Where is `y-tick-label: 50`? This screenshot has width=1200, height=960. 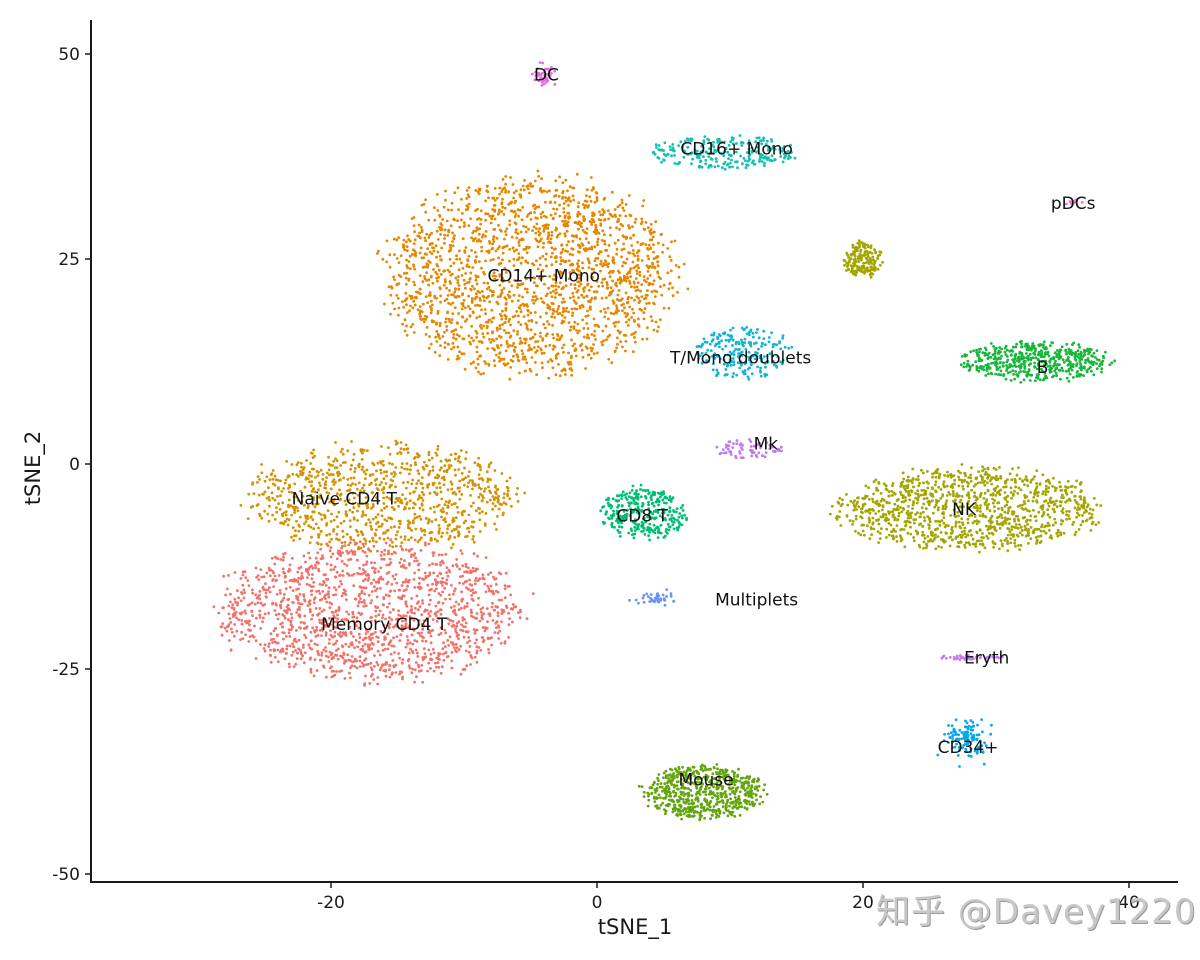
y-tick-label: 50 is located at coordinates (69, 55).